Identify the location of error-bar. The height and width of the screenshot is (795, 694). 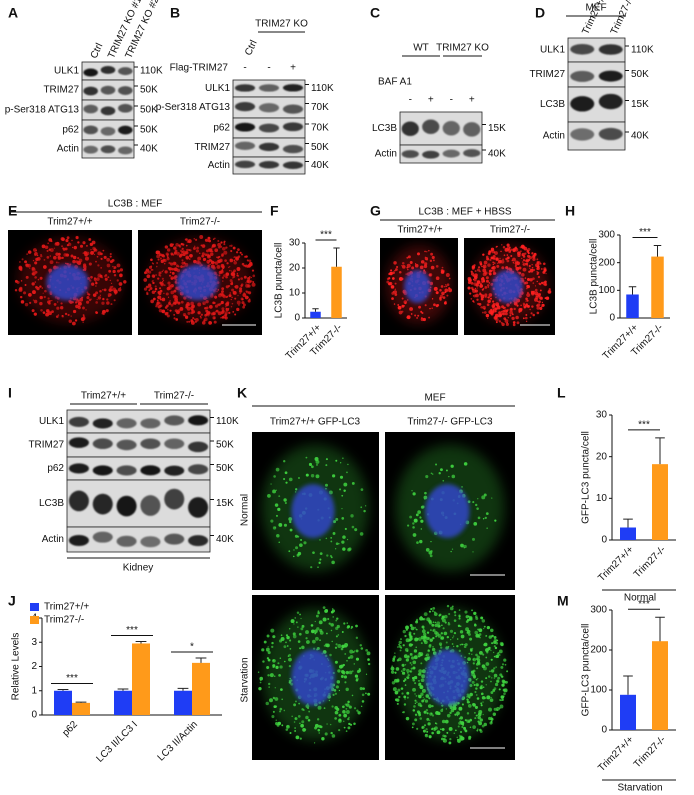
(81, 702).